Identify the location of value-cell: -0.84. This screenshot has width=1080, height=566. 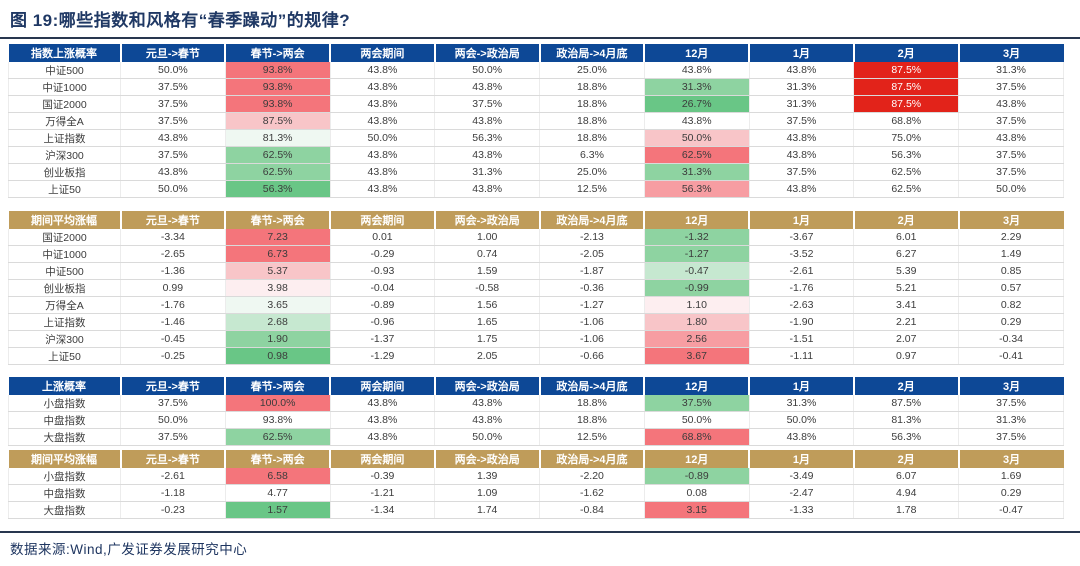
(592, 510).